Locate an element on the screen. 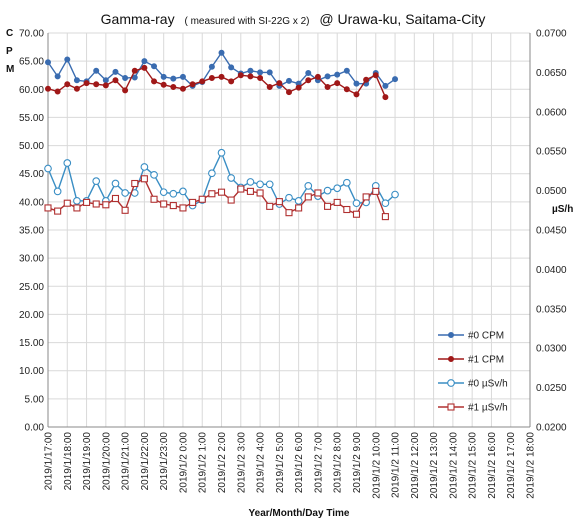 This screenshot has width=586, height=526. title-note: ( measured with SI-22G x 2) is located at coordinates (246, 21).